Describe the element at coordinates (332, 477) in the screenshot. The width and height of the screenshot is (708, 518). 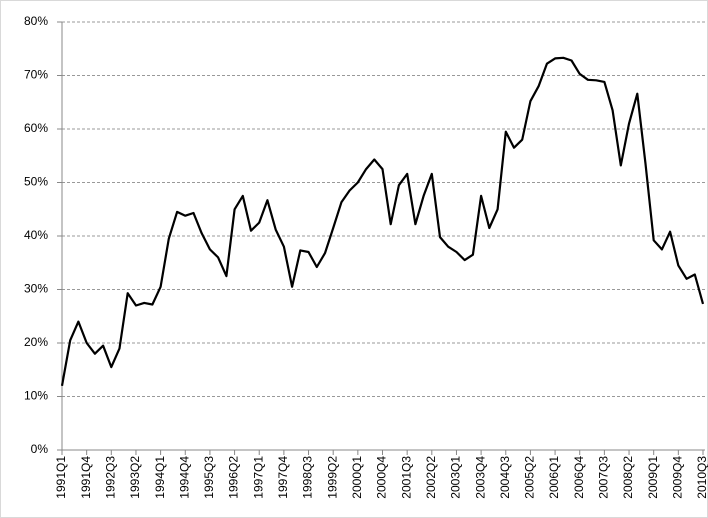
I see `x-tick-label: 1999Q2` at that location.